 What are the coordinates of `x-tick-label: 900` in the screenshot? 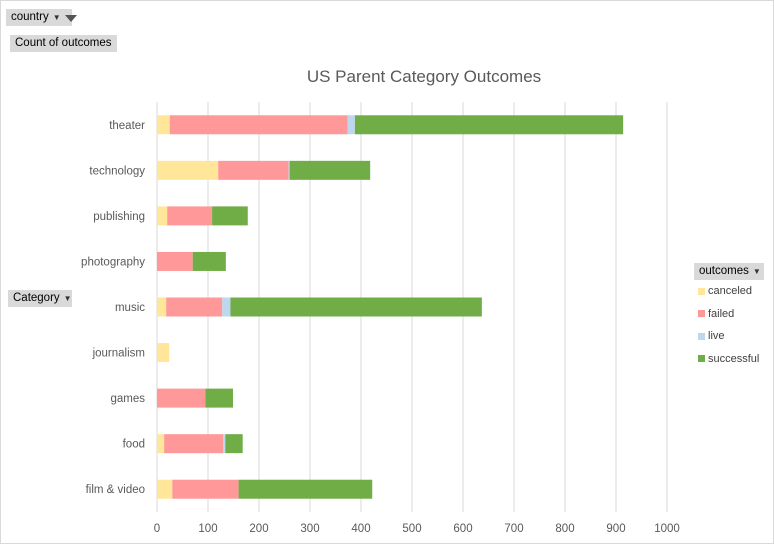 It's located at (615, 529).